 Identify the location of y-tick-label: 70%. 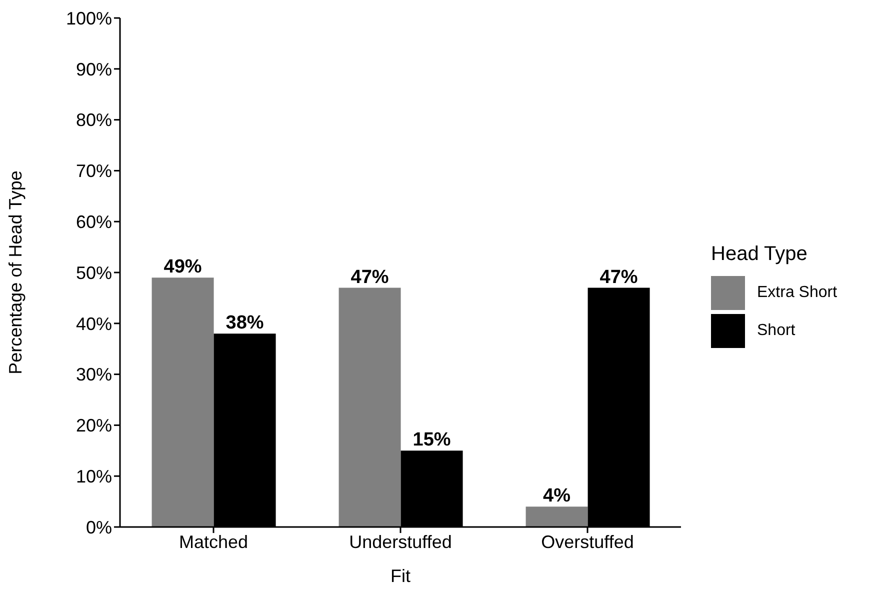
(94, 171).